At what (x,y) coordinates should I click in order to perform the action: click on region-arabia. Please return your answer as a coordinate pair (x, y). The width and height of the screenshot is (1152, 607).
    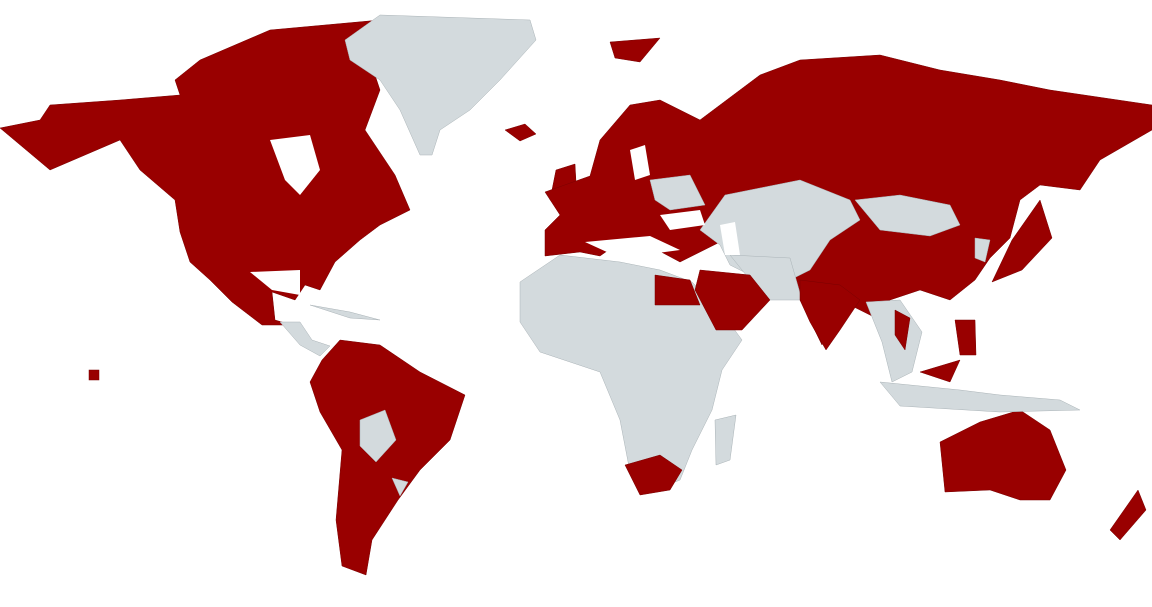
    Looking at the image, I should click on (732, 300).